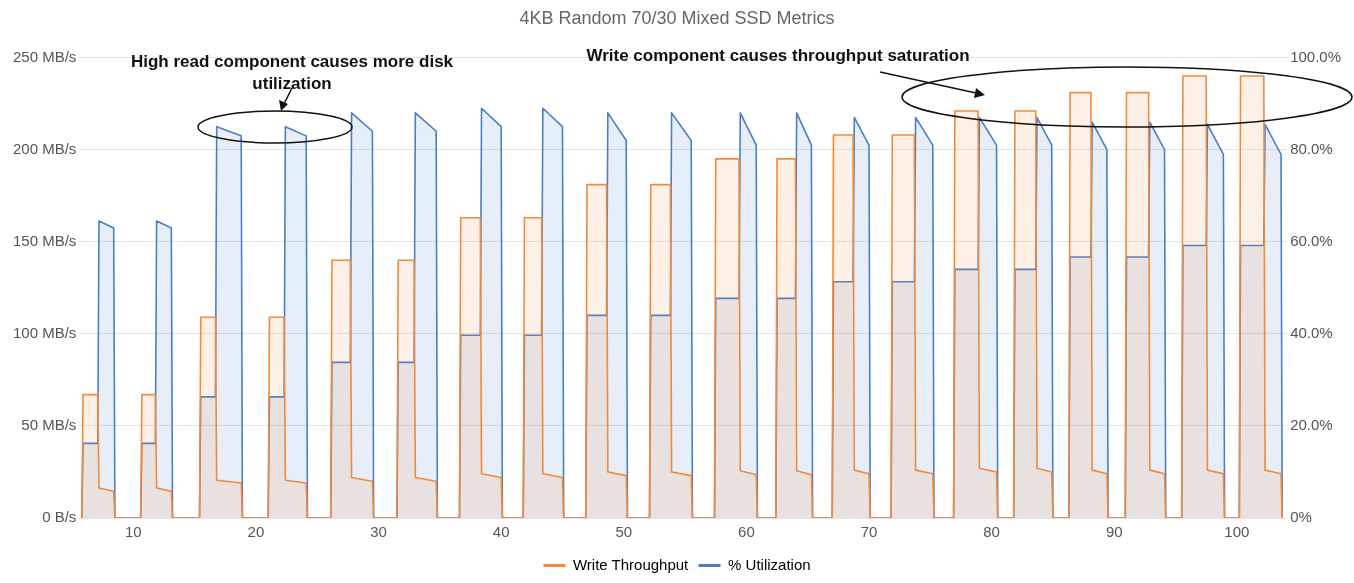  I want to click on x-tick-label: 50, so click(624, 532).